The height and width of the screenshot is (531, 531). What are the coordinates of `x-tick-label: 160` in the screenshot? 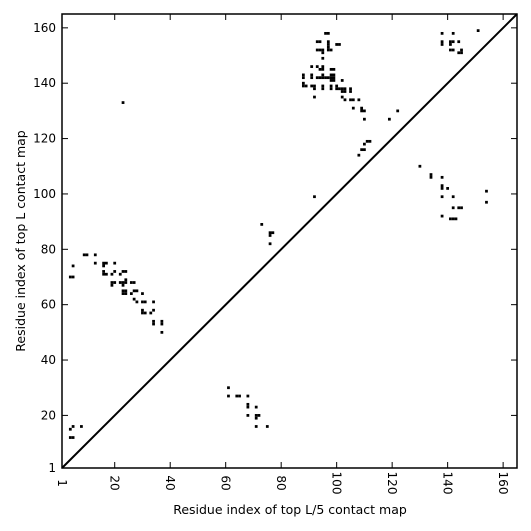 It's located at (503, 483).